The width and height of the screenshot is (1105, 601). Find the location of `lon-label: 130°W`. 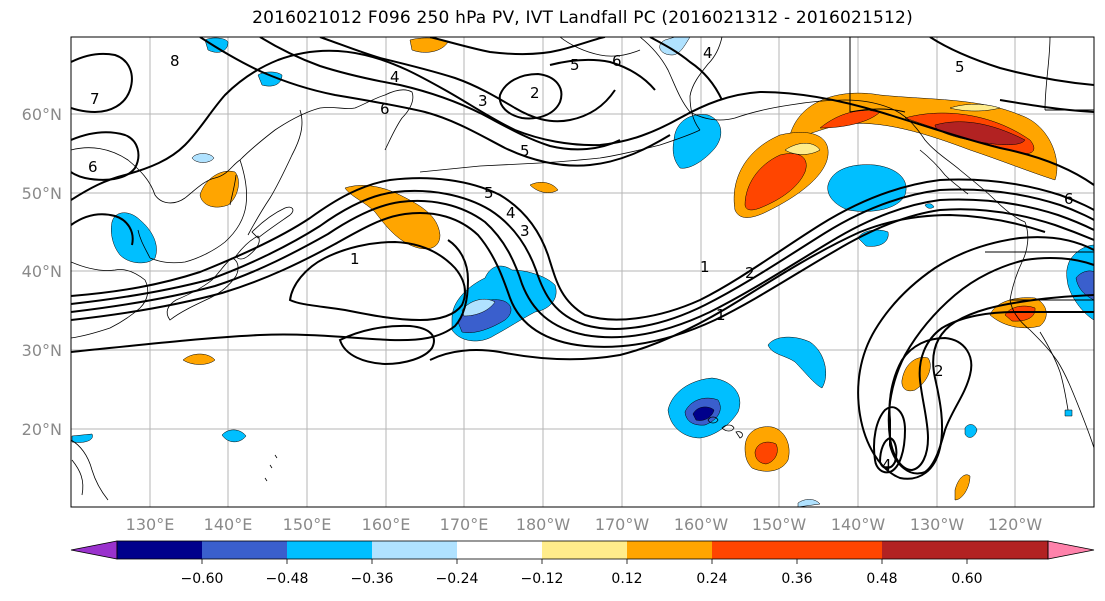

lon-label: 130°W is located at coordinates (937, 524).